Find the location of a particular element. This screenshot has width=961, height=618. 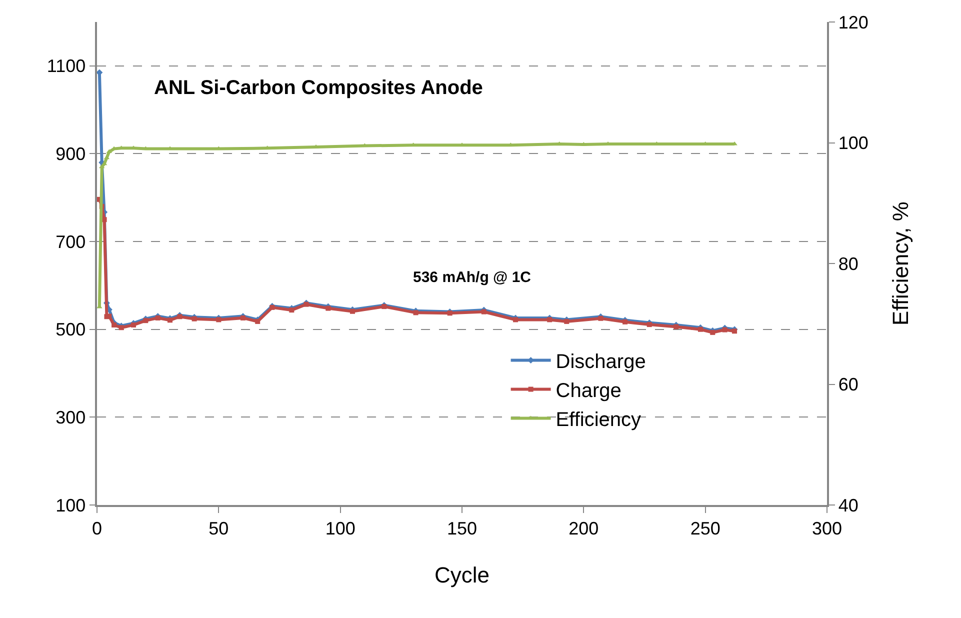

y-tick-label: 900 is located at coordinates (71, 154).